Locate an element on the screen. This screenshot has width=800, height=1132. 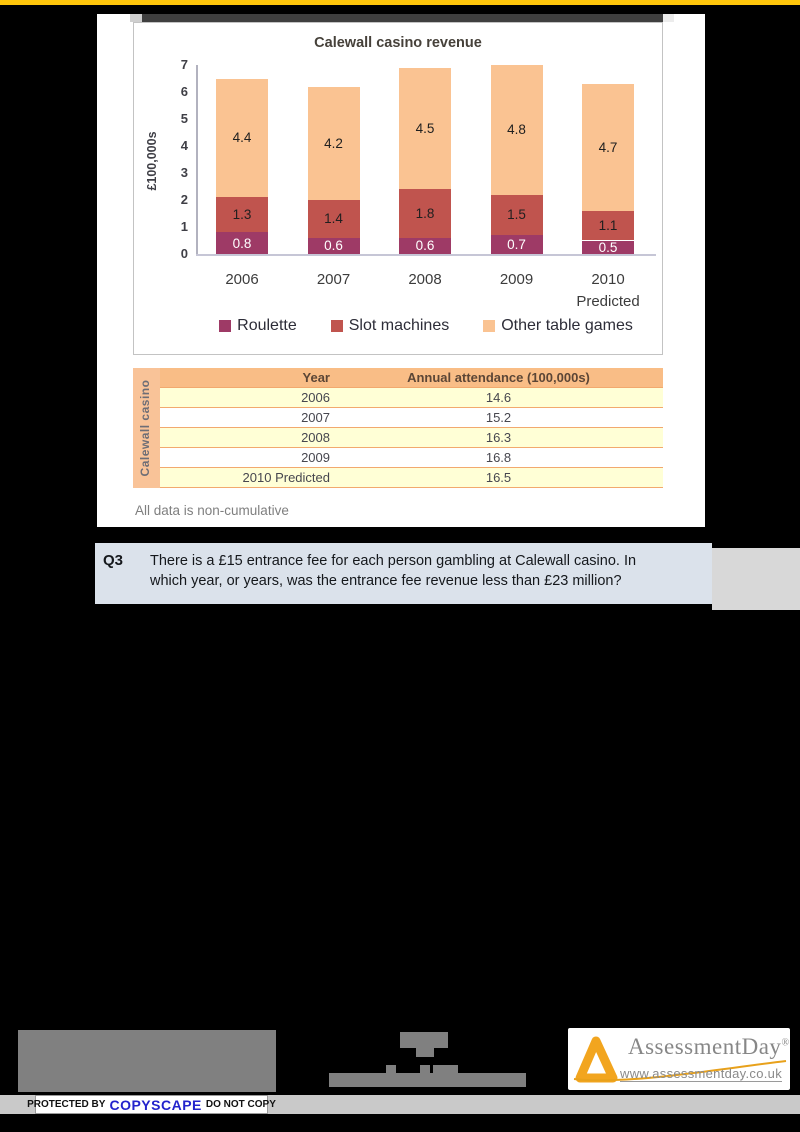
table-side-strip: Calewall casino is located at coordinates (146, 428).